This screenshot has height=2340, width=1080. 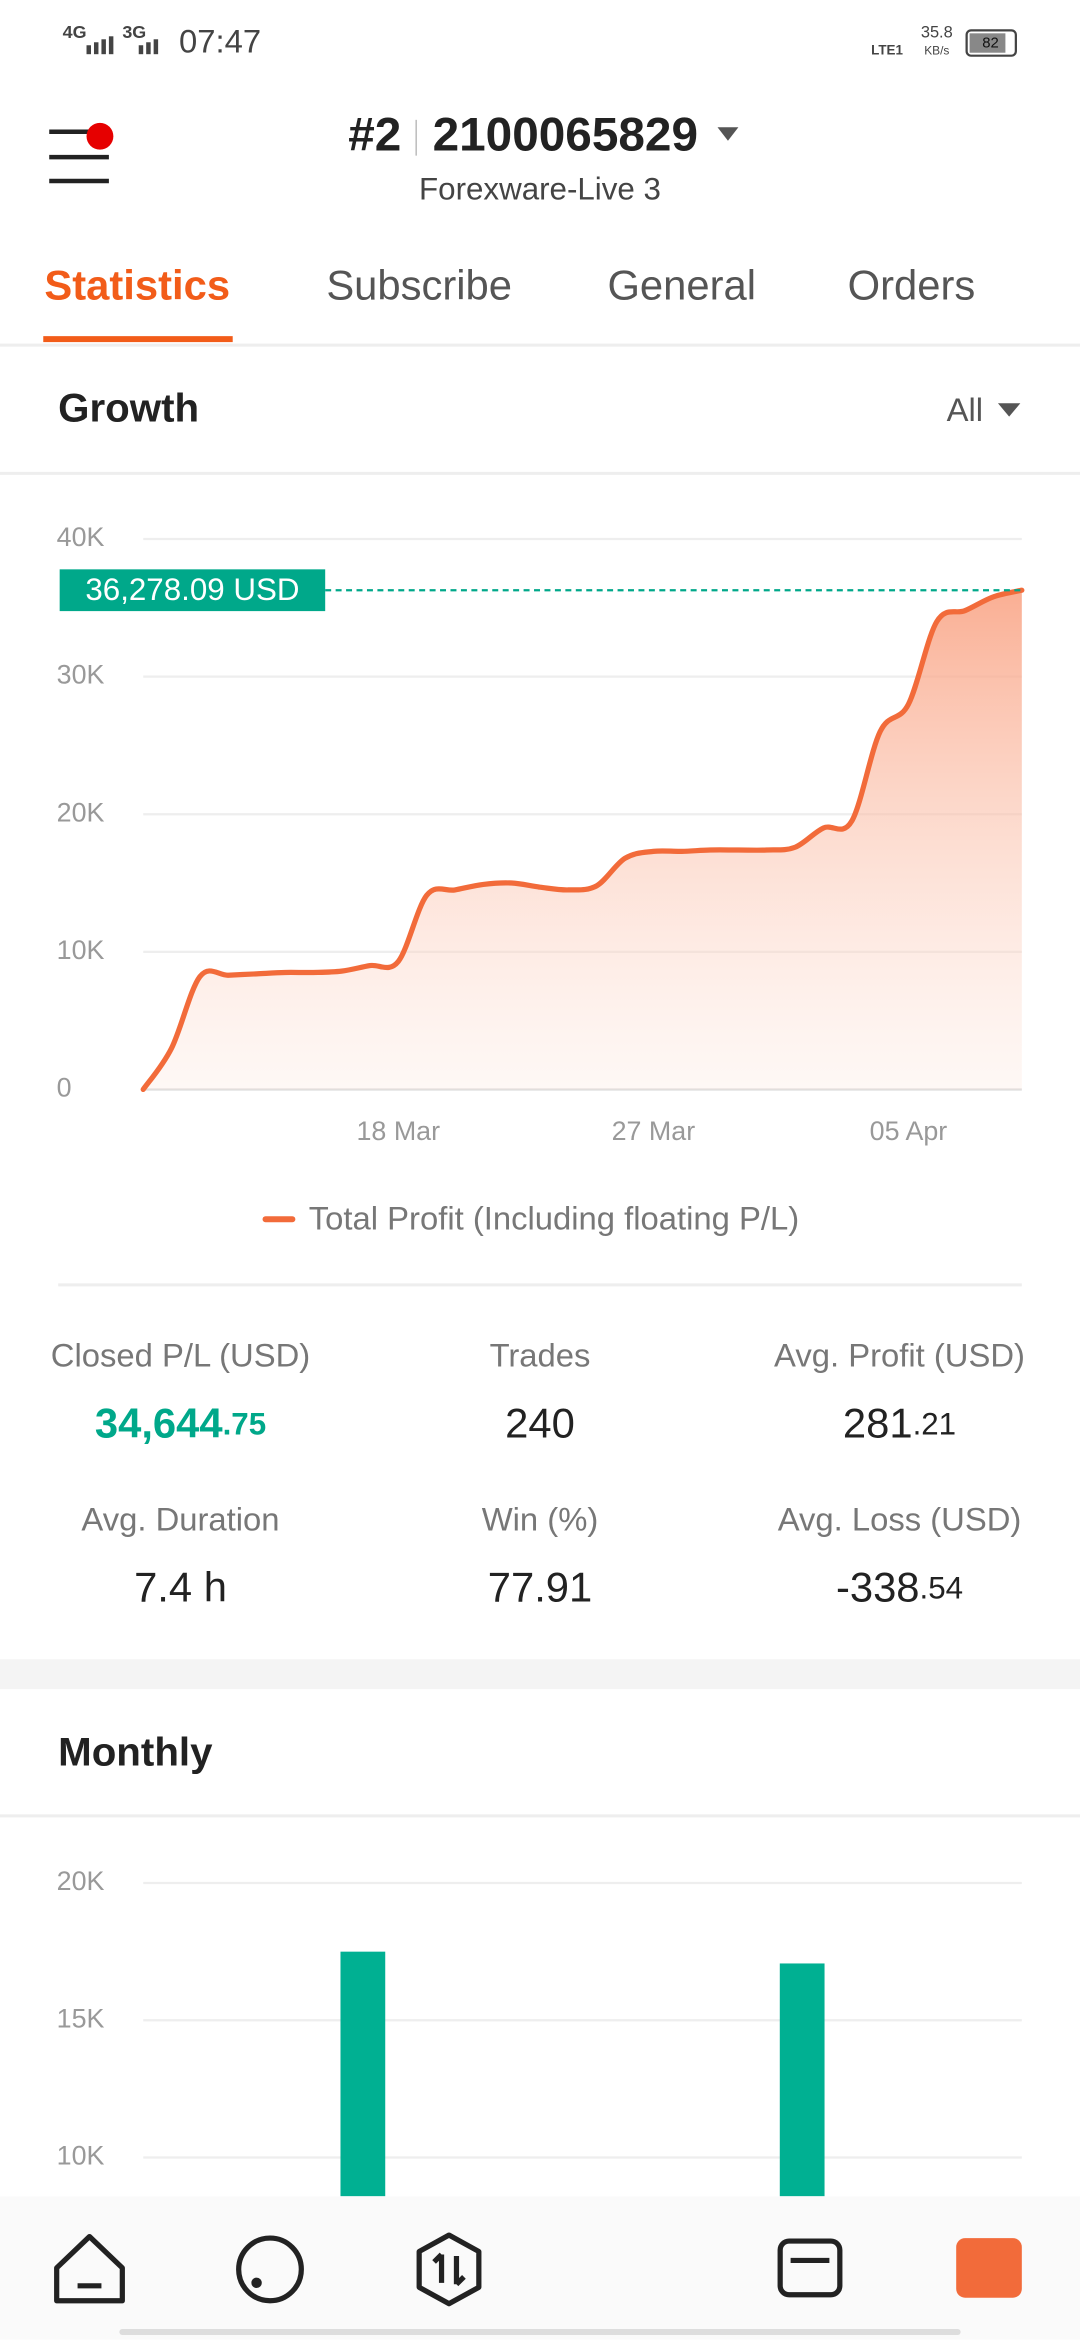 I want to click on bottom-nav, so click(x=540, y=2268).